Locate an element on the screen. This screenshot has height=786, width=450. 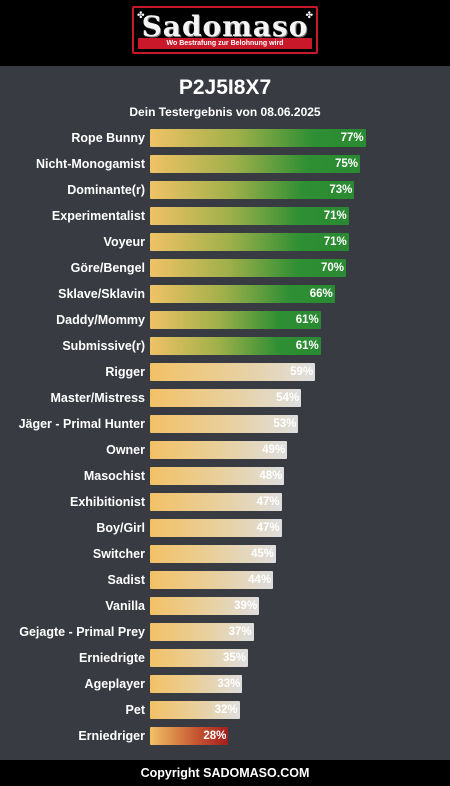
row-label: Göre/Bengel is located at coordinates (107, 268).